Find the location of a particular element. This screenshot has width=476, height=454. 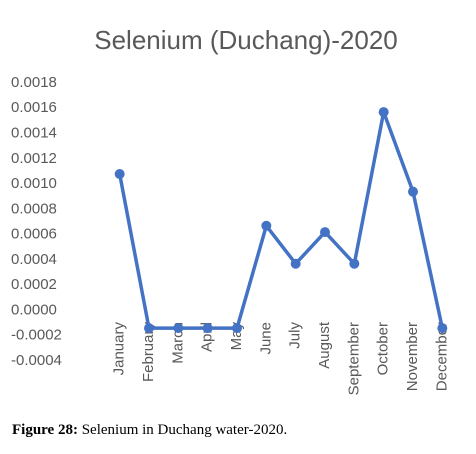

x-tick-label: September is located at coordinates (353, 358).